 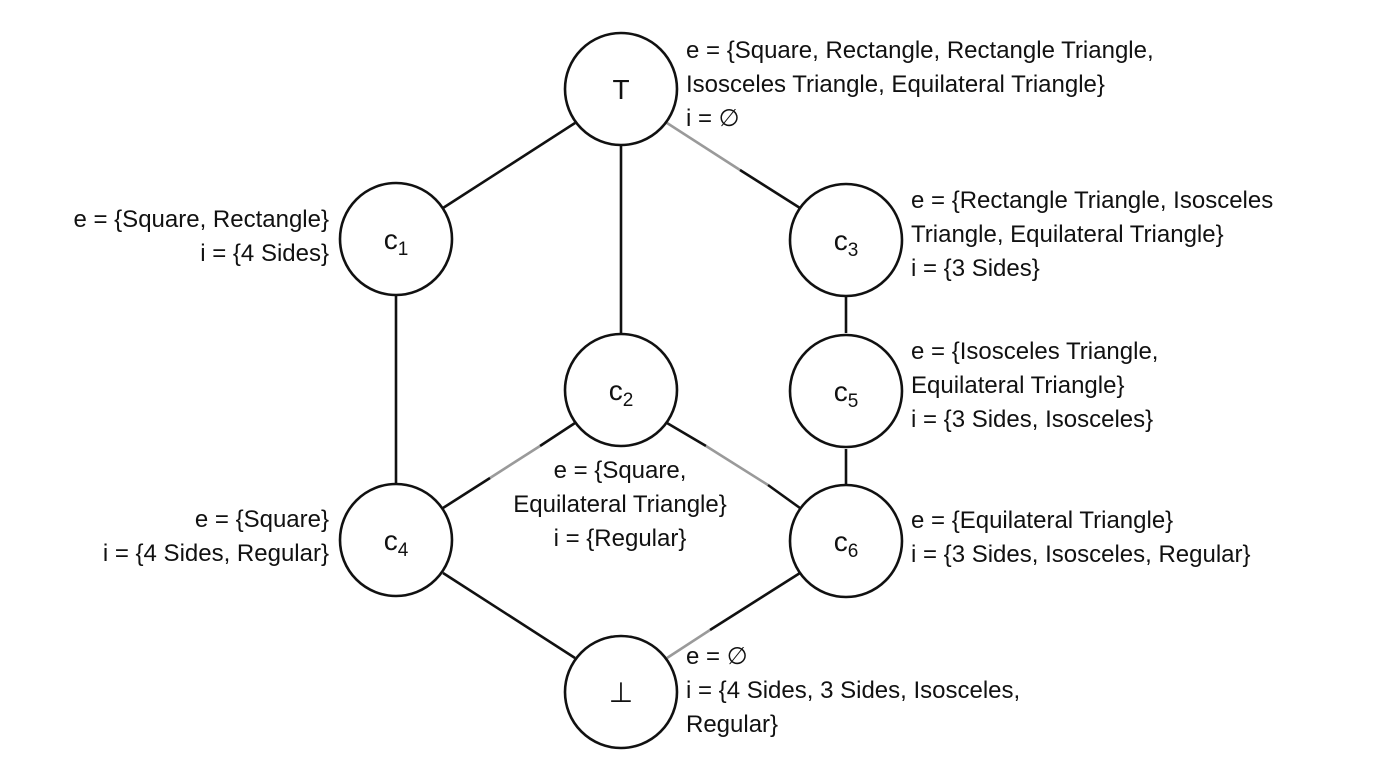 I want to click on edge-c2-c4, so click(x=557, y=434).